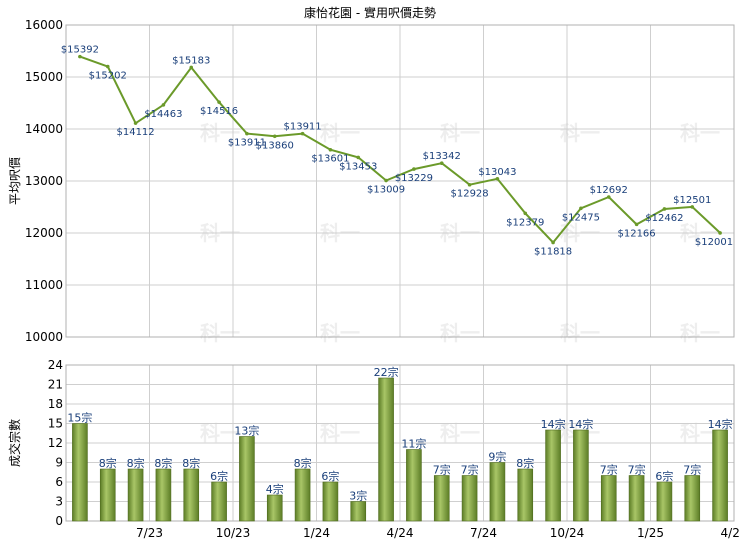  Describe the element at coordinates (316, 533) in the screenshot. I see `x-tick-label: 1/24` at that location.